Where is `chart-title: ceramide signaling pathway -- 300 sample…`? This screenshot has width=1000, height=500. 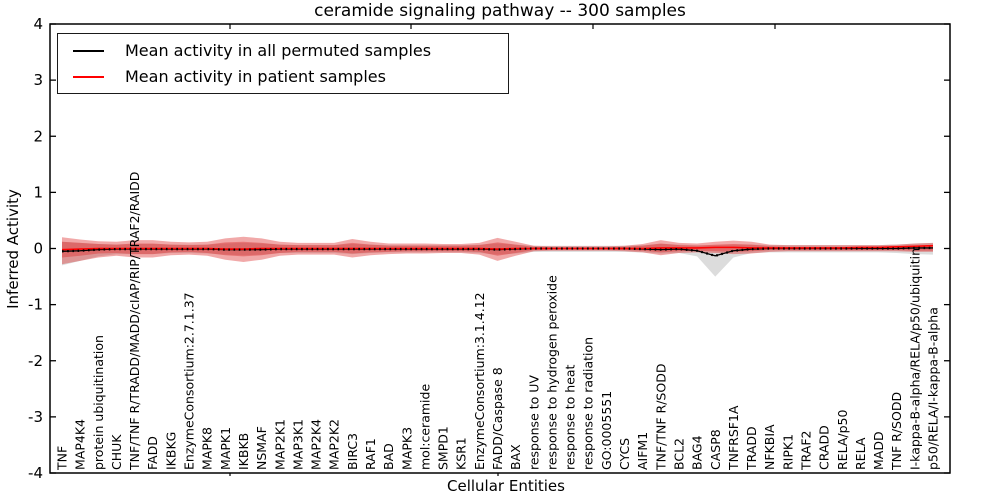 chart-title: ceramide signaling pathway -- 300 sample… is located at coordinates (500, 11).